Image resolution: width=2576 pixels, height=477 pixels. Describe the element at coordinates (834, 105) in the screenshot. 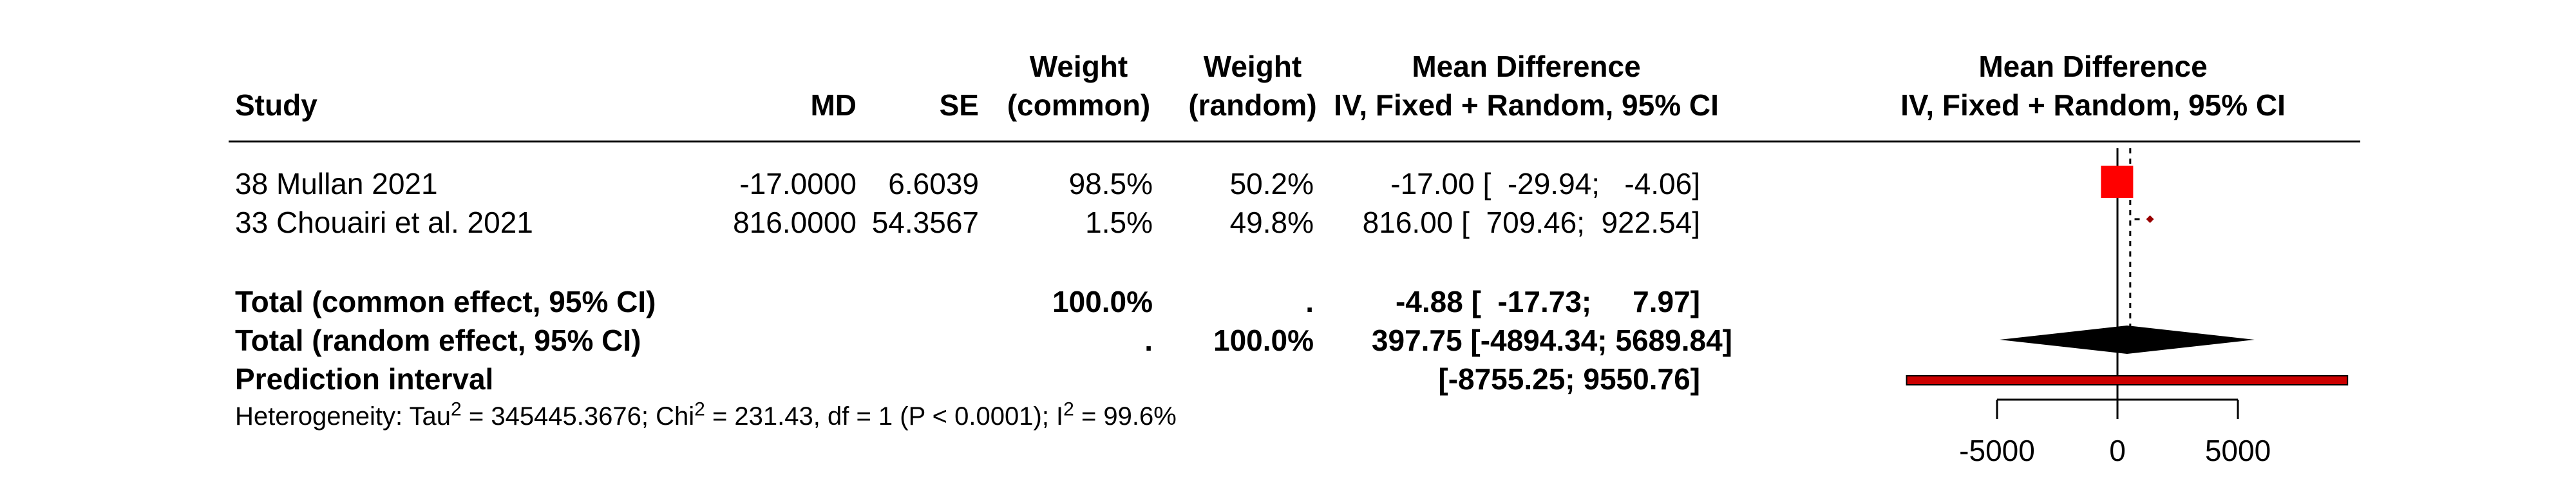

I see `header-md: MD` at that location.